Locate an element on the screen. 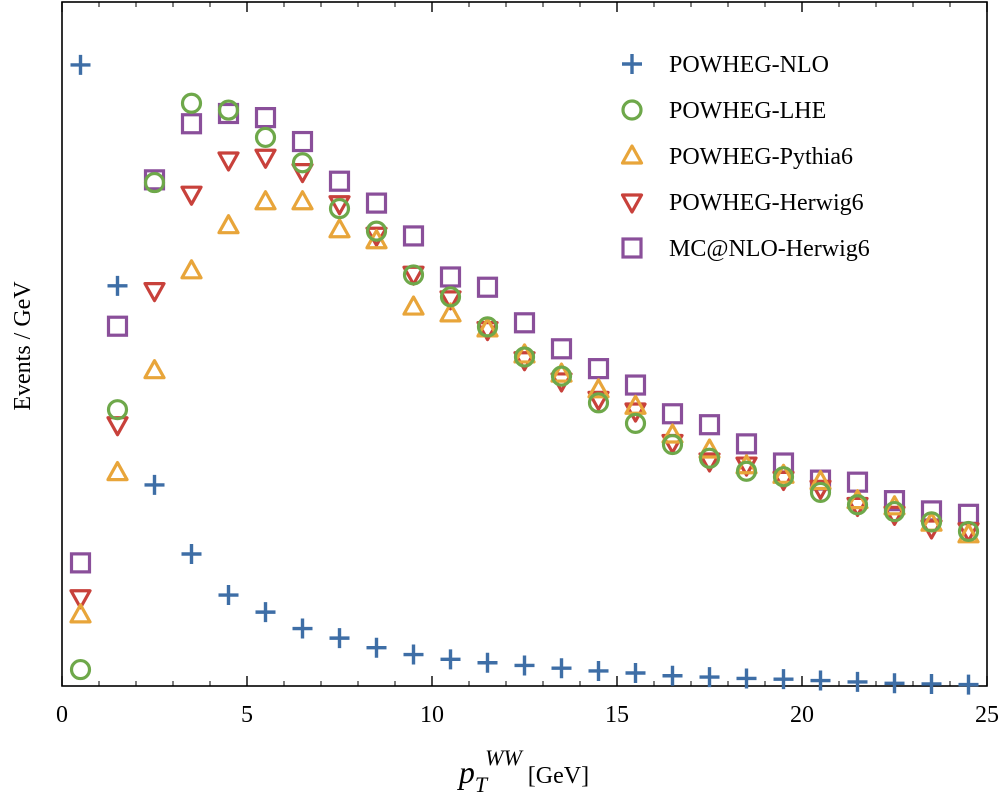 This screenshot has width=1003, height=804. x-axis-label-superscript: WW is located at coordinates (504, 757).